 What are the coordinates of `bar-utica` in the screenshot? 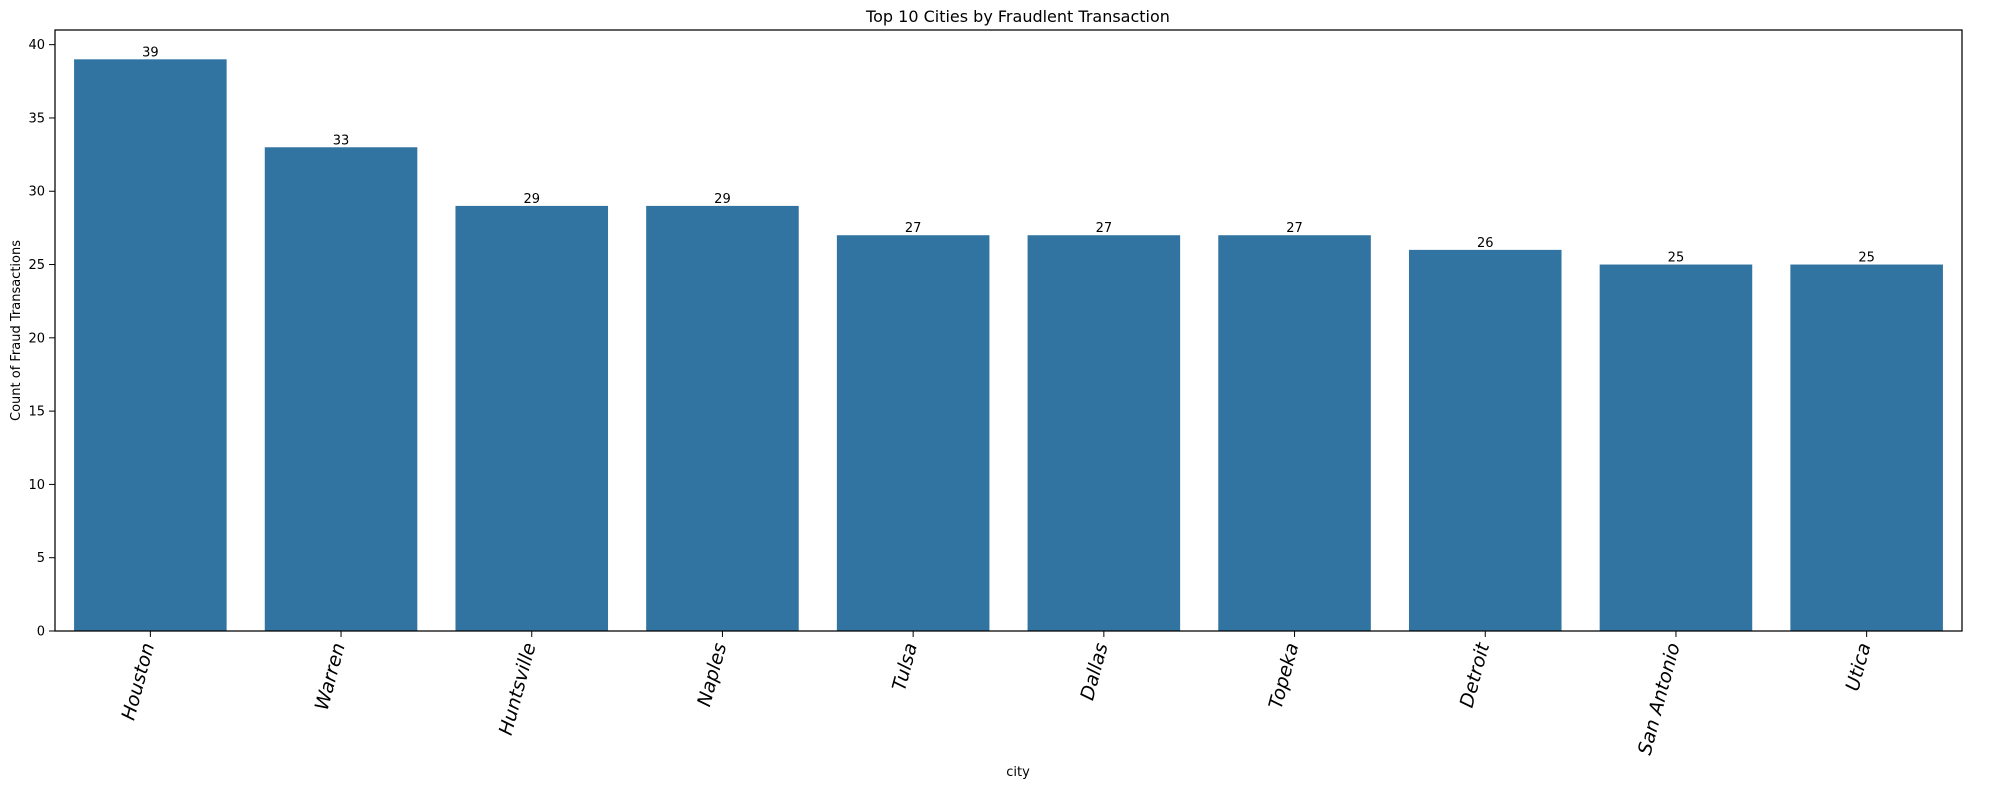 It's located at (1866, 447).